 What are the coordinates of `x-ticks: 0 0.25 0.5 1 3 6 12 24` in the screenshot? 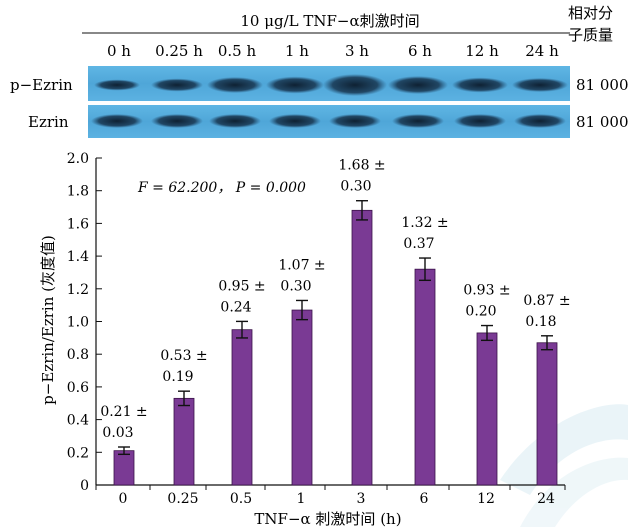 It's located at (330, 496).